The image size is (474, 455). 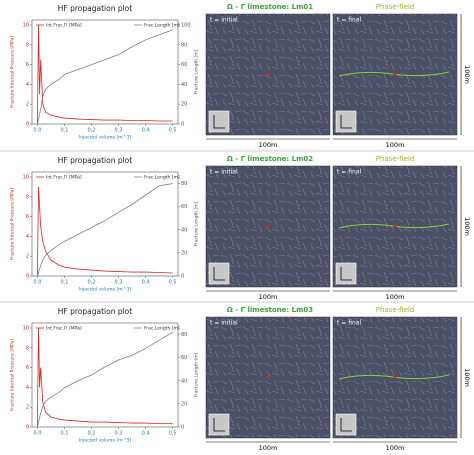 I want to click on height-label: 100m, so click(x=467, y=377).